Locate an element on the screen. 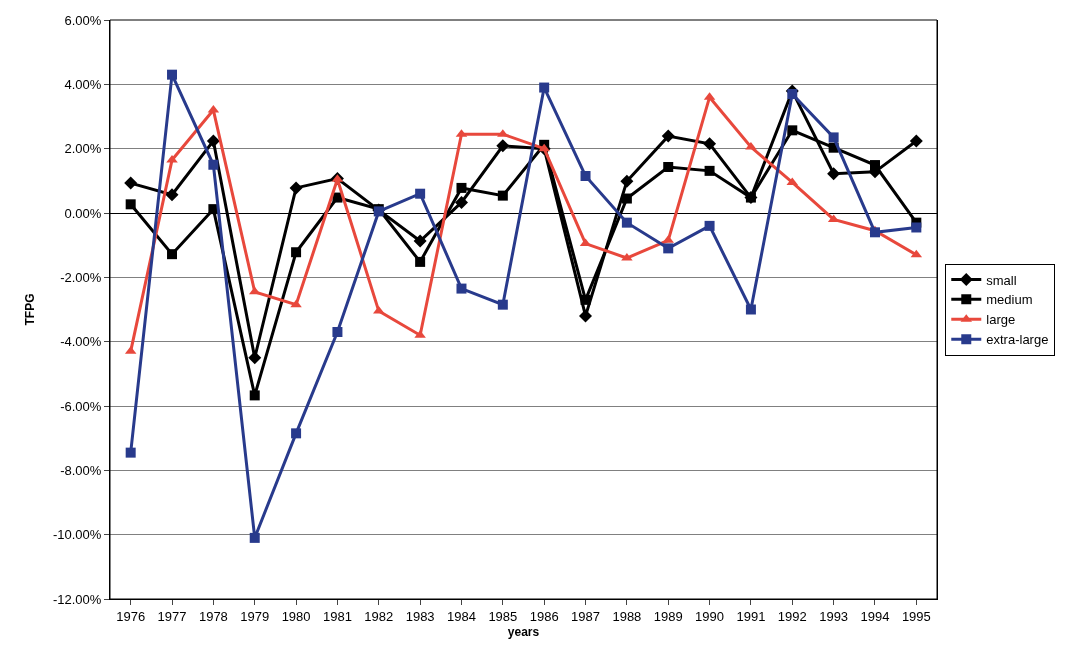  x-tick-label: 1991 is located at coordinates (751, 616).